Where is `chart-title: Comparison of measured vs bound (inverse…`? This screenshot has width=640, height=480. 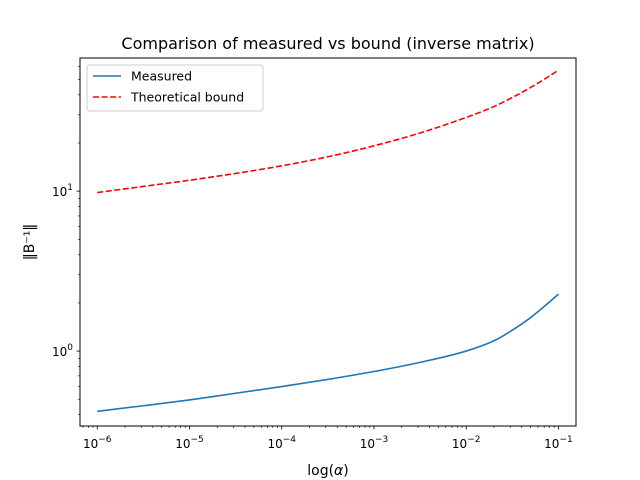 chart-title: Comparison of measured vs bound (inverse… is located at coordinates (327, 43).